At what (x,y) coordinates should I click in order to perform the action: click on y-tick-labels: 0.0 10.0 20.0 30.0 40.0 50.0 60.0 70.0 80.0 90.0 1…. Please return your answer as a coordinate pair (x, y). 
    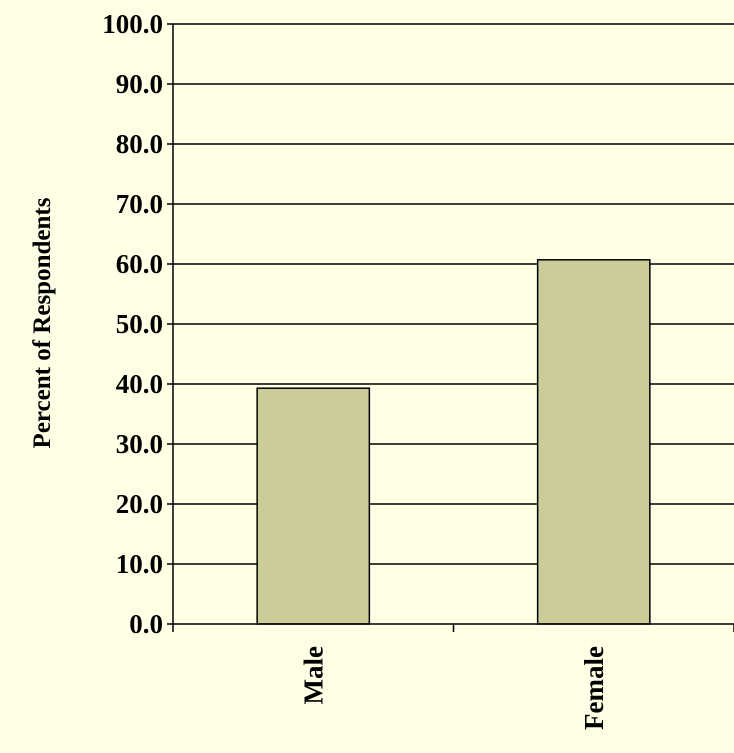
    Looking at the image, I should click on (132, 324).